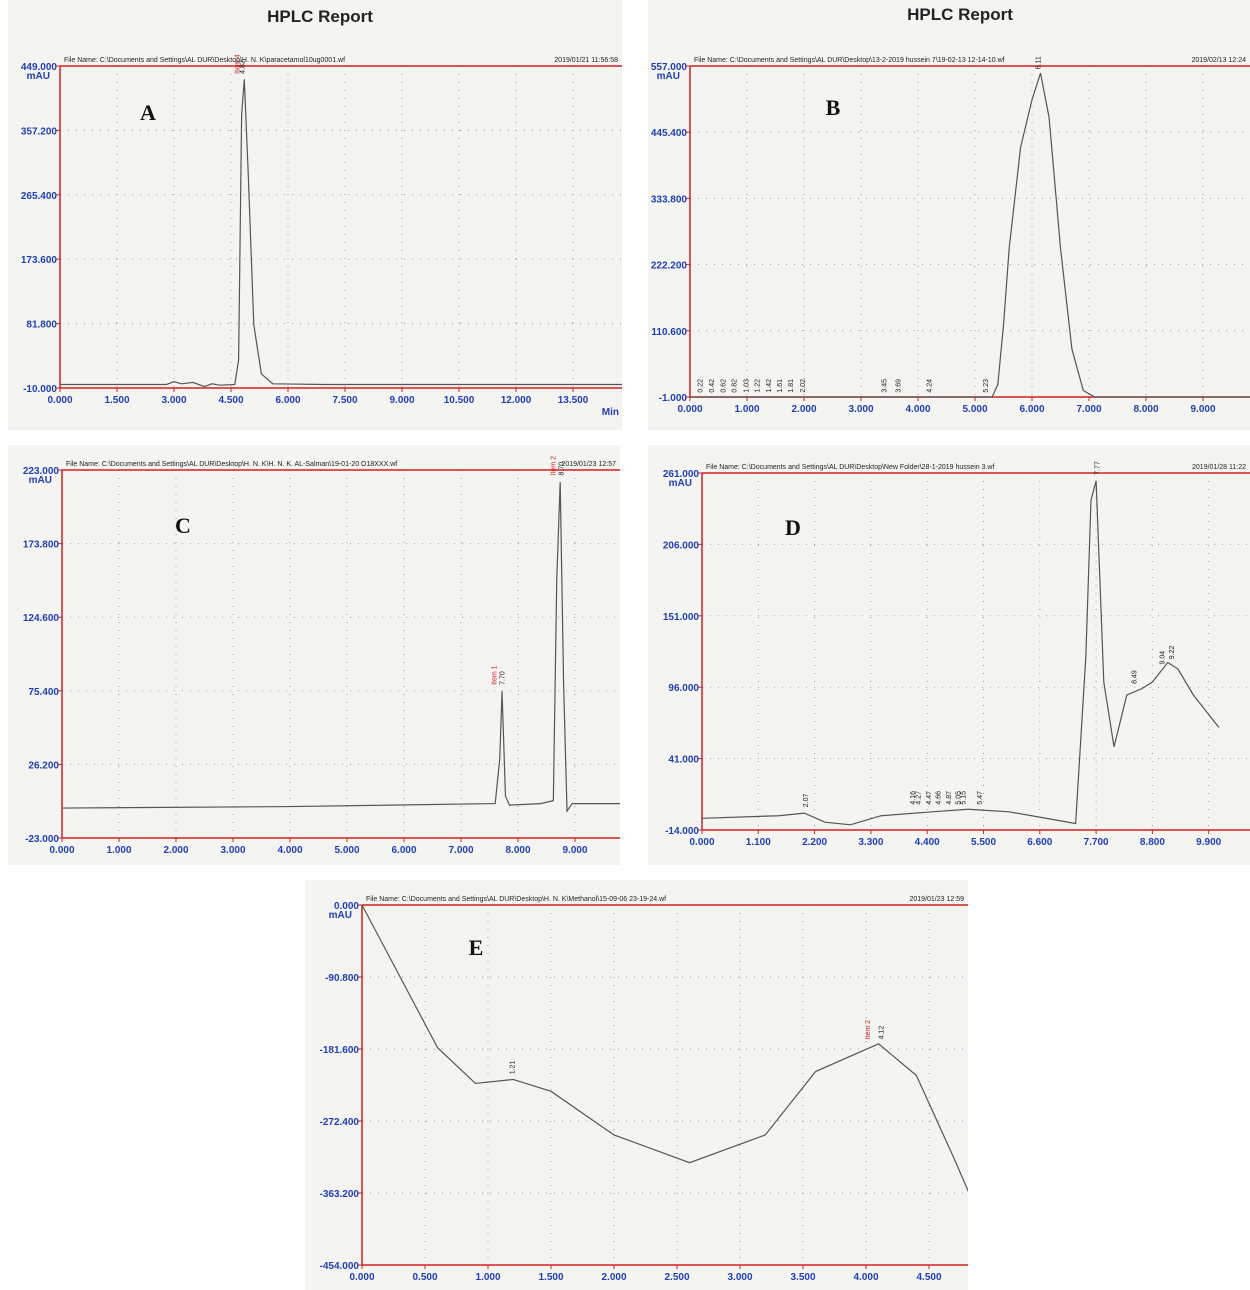 The image size is (1250, 1290). Describe the element at coordinates (712, 386) in the screenshot. I see `peak-label: 0.42` at that location.